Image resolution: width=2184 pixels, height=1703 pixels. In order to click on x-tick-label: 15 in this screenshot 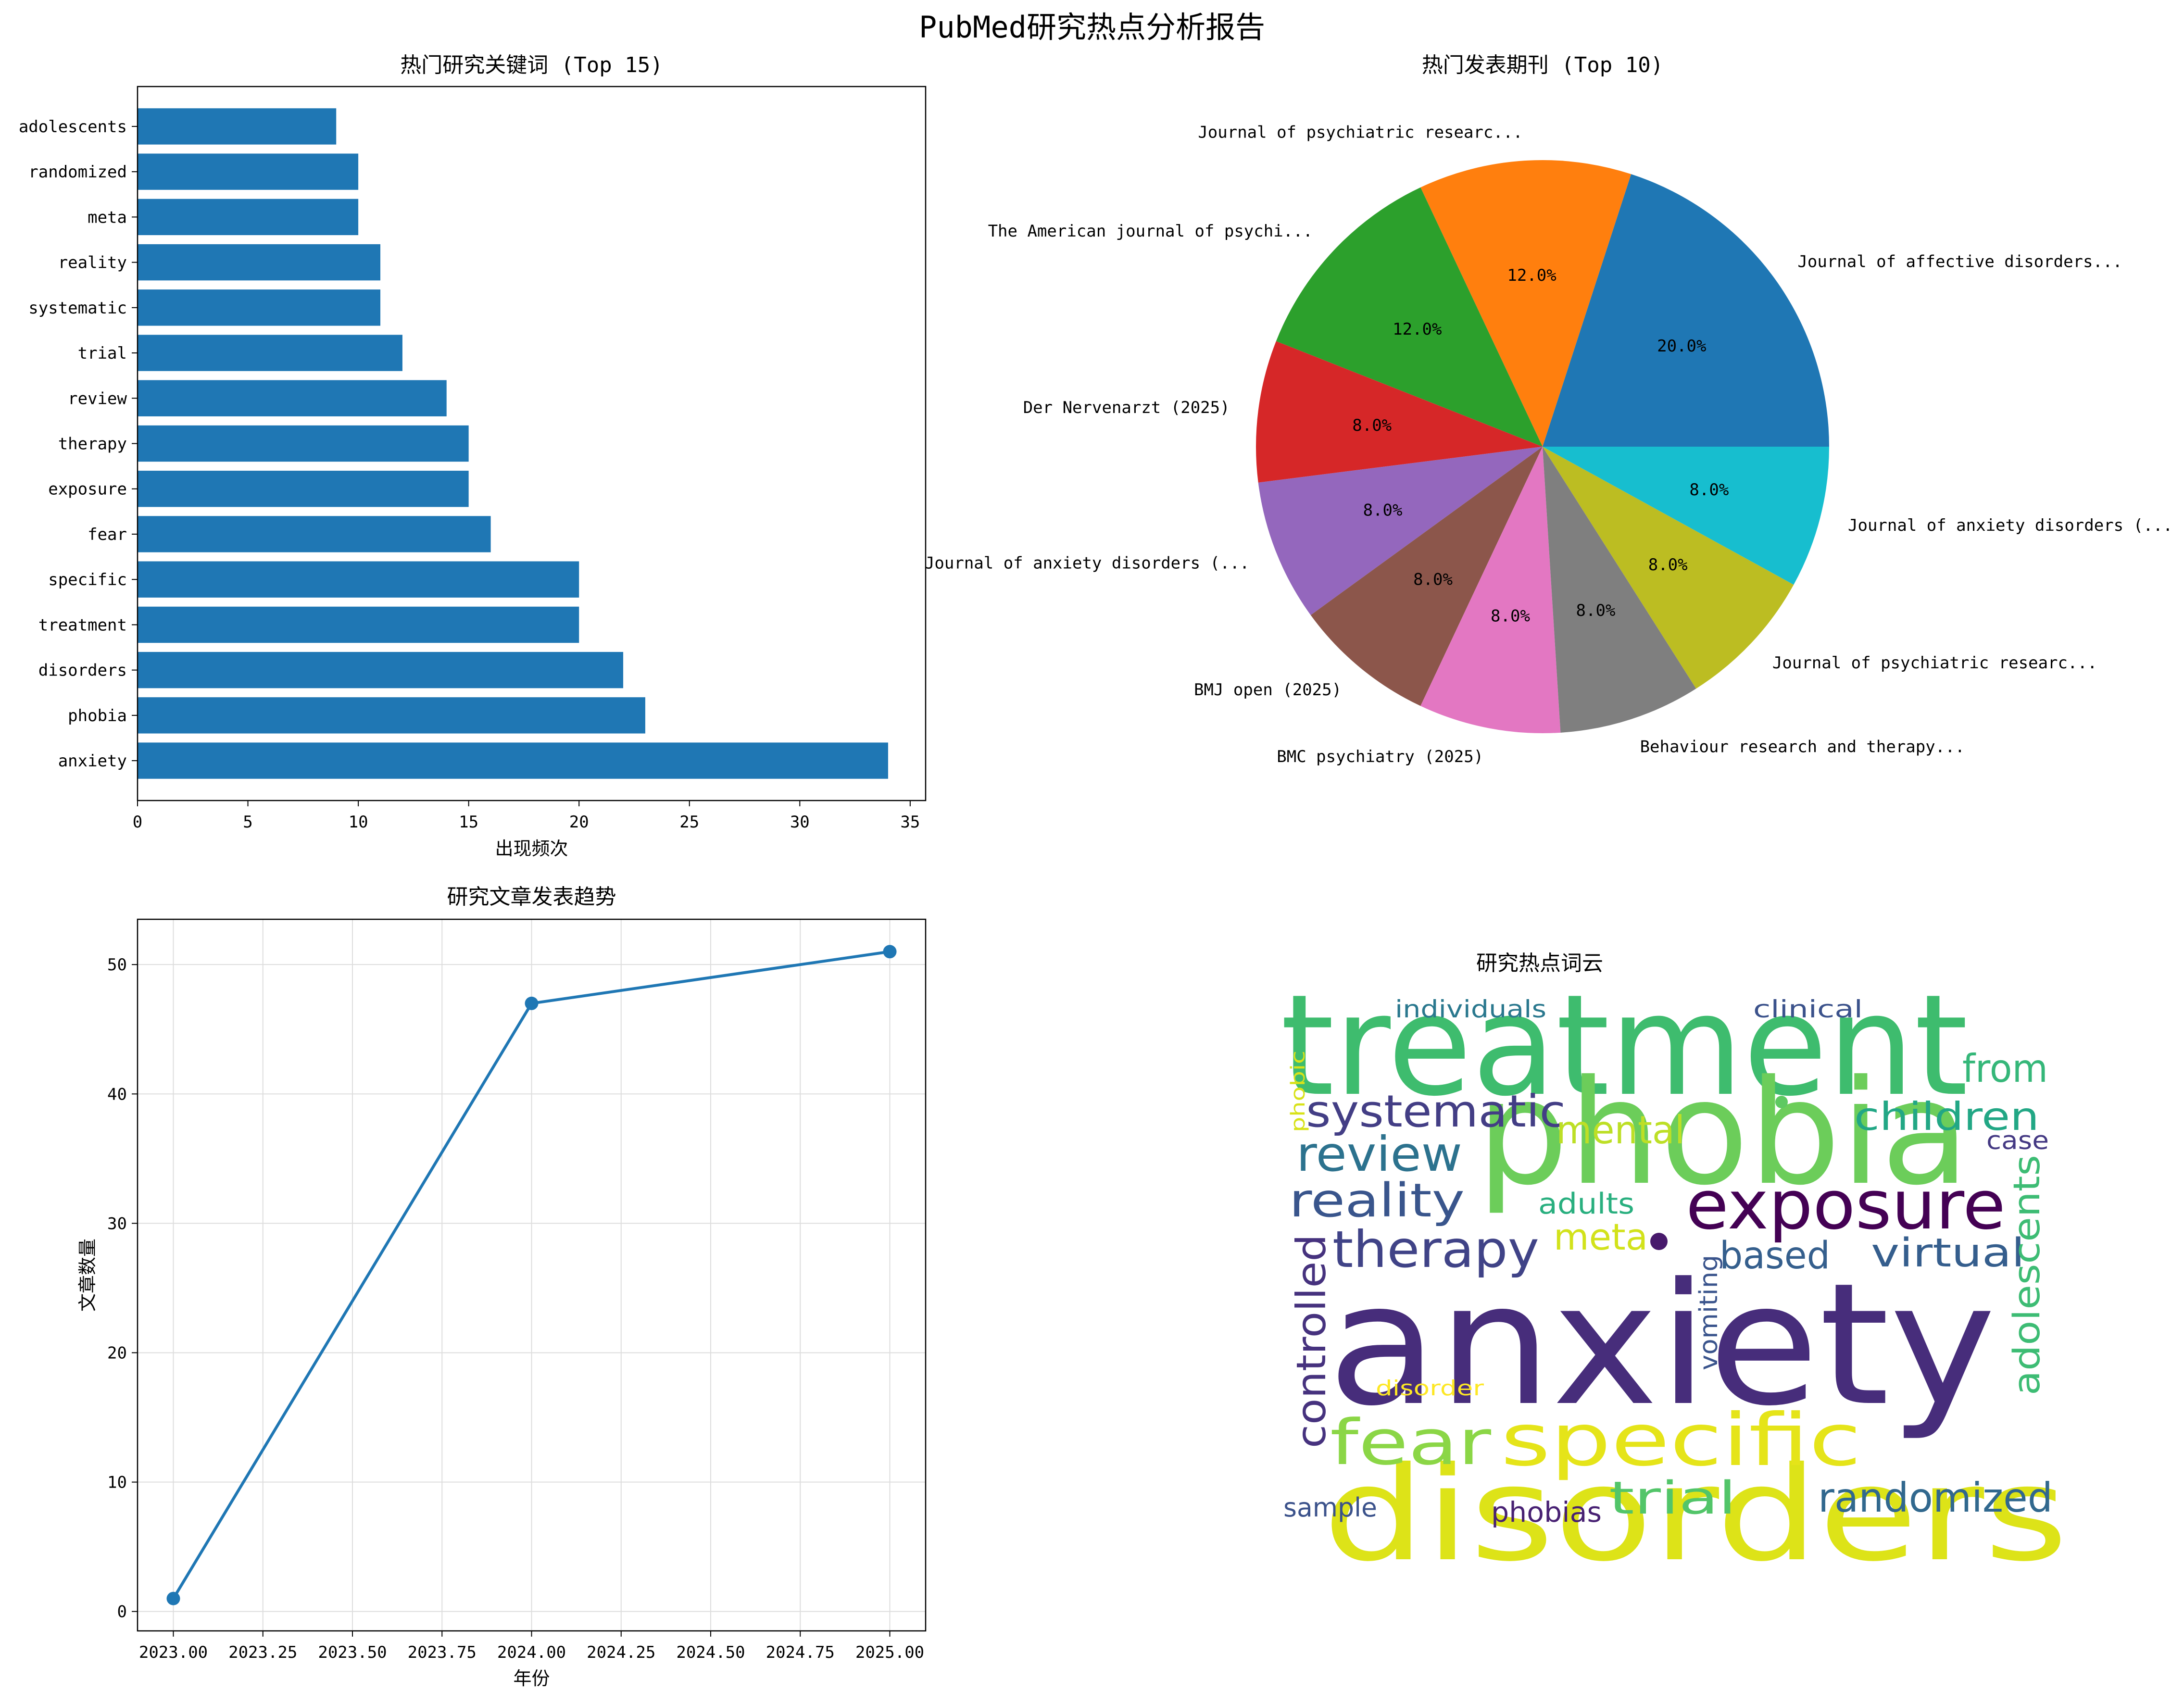, I will do `click(468, 822)`.